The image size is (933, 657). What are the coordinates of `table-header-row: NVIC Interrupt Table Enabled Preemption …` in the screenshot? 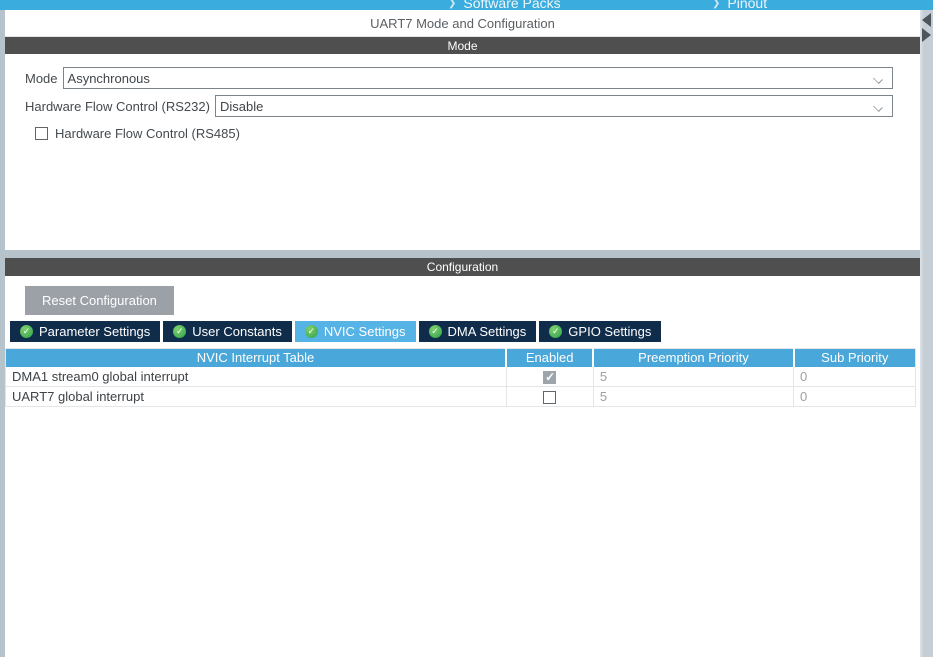 It's located at (460, 357).